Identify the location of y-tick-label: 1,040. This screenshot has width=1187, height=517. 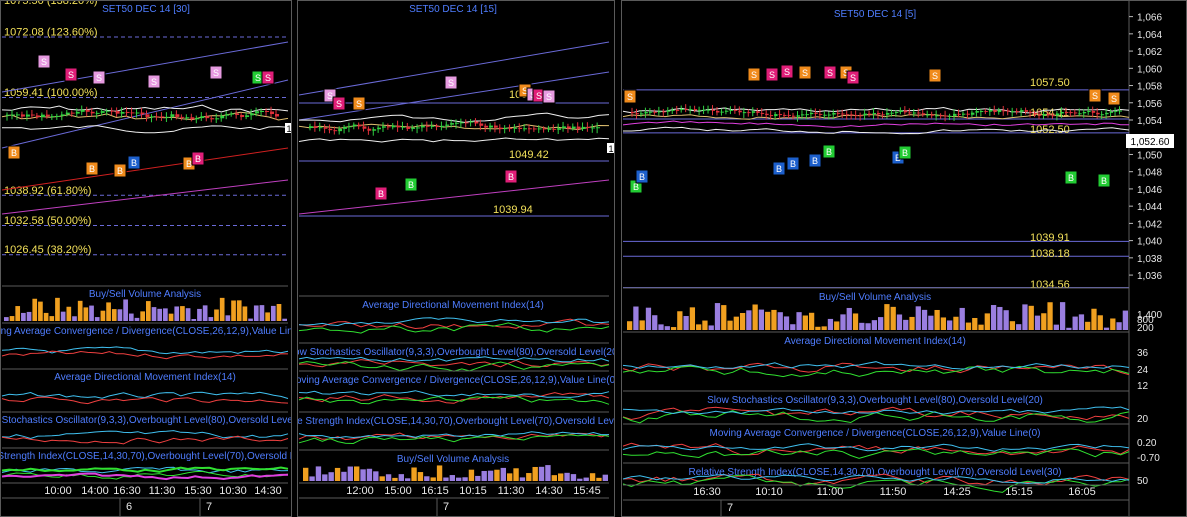
(1149, 242).